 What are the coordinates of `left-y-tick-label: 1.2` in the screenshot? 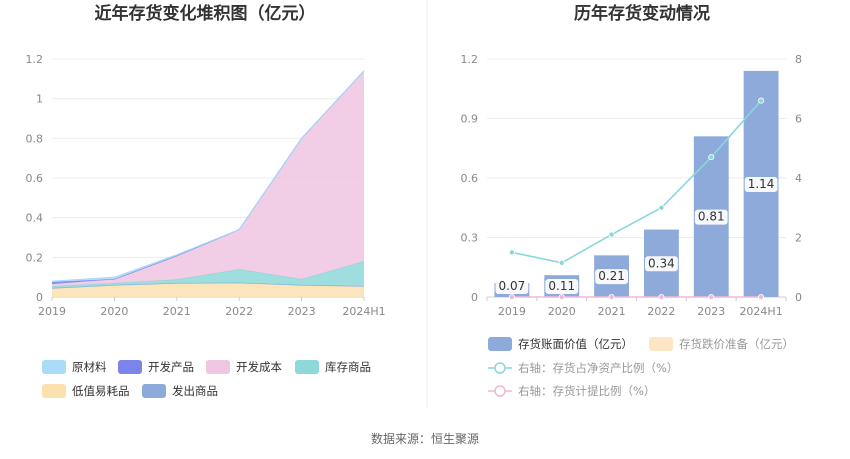 It's located at (35, 59).